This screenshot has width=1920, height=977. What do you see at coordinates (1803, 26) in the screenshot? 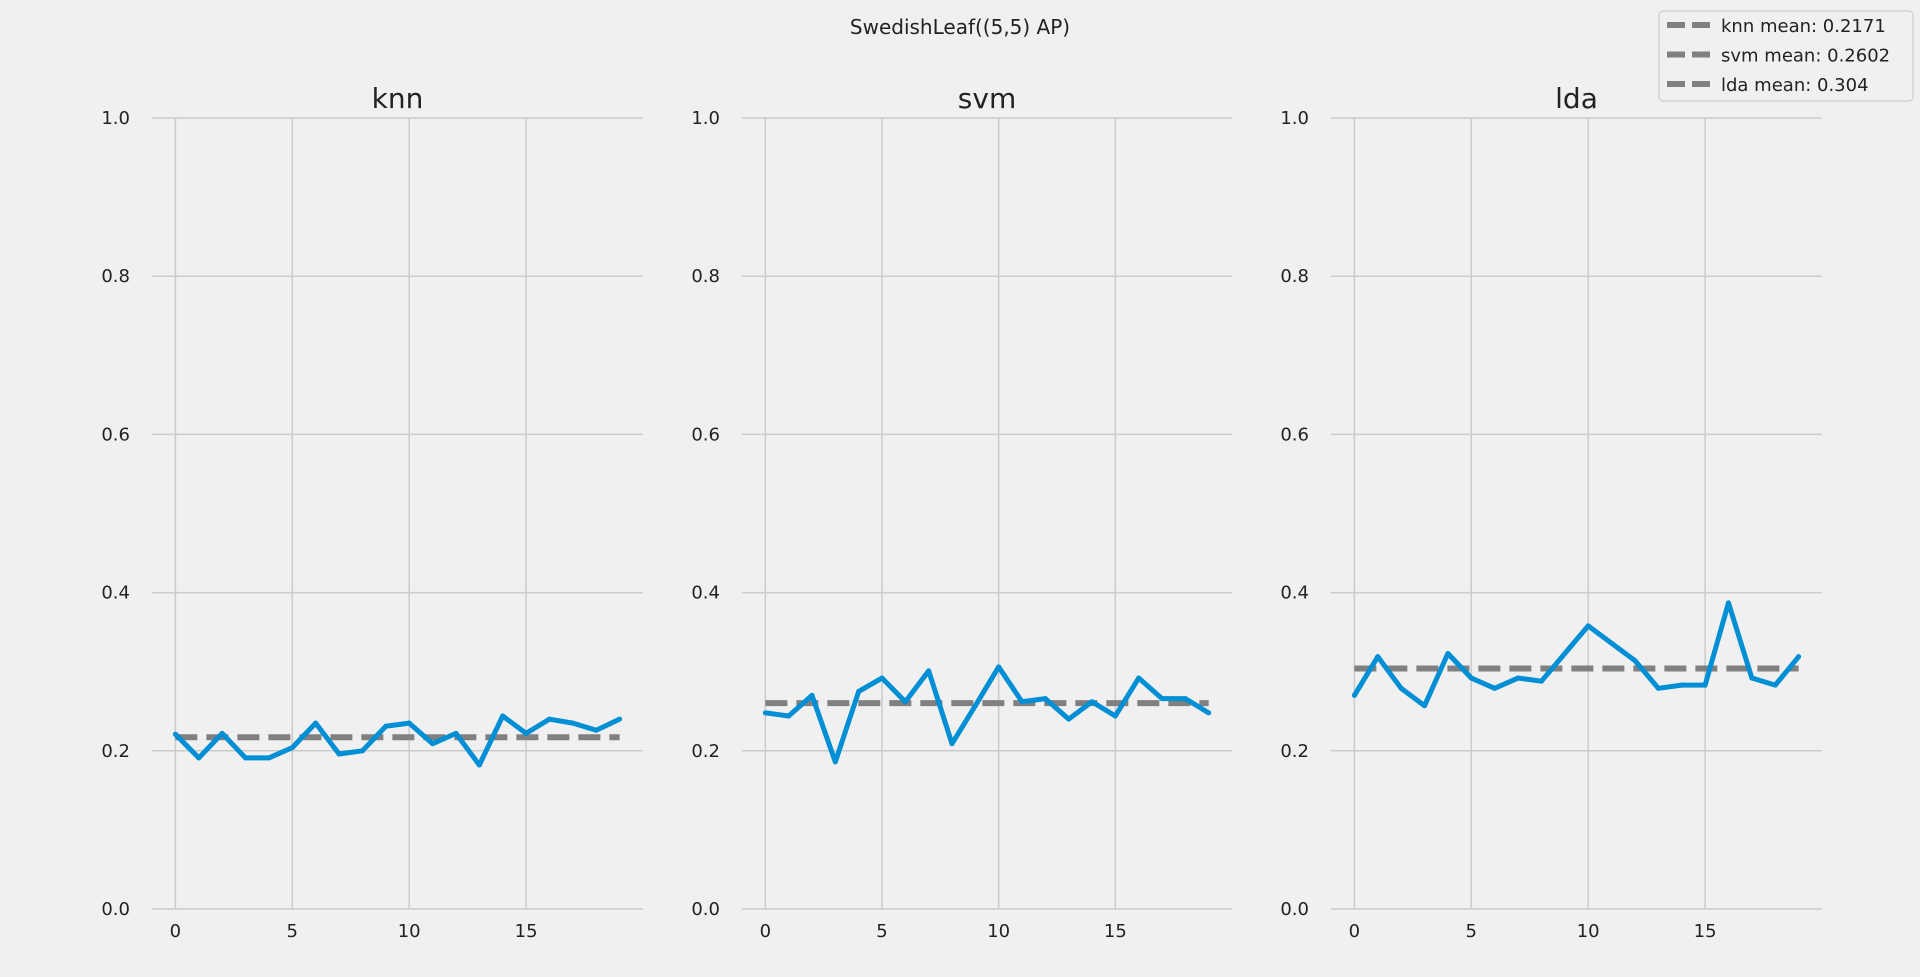
I see `legend-label: knn mean: 0.2171` at bounding box center [1803, 26].